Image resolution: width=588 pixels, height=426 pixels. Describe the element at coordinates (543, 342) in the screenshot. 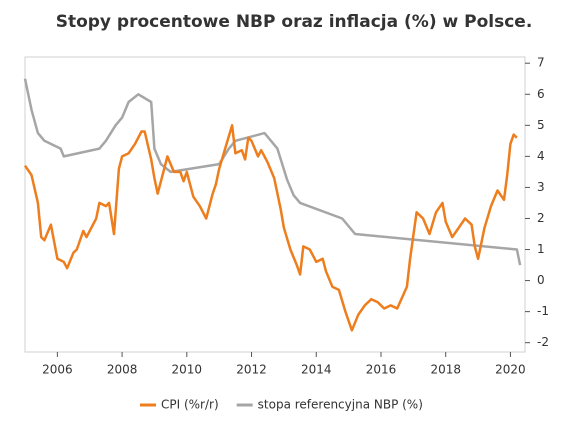

I see `y-tick-label: -2` at that location.